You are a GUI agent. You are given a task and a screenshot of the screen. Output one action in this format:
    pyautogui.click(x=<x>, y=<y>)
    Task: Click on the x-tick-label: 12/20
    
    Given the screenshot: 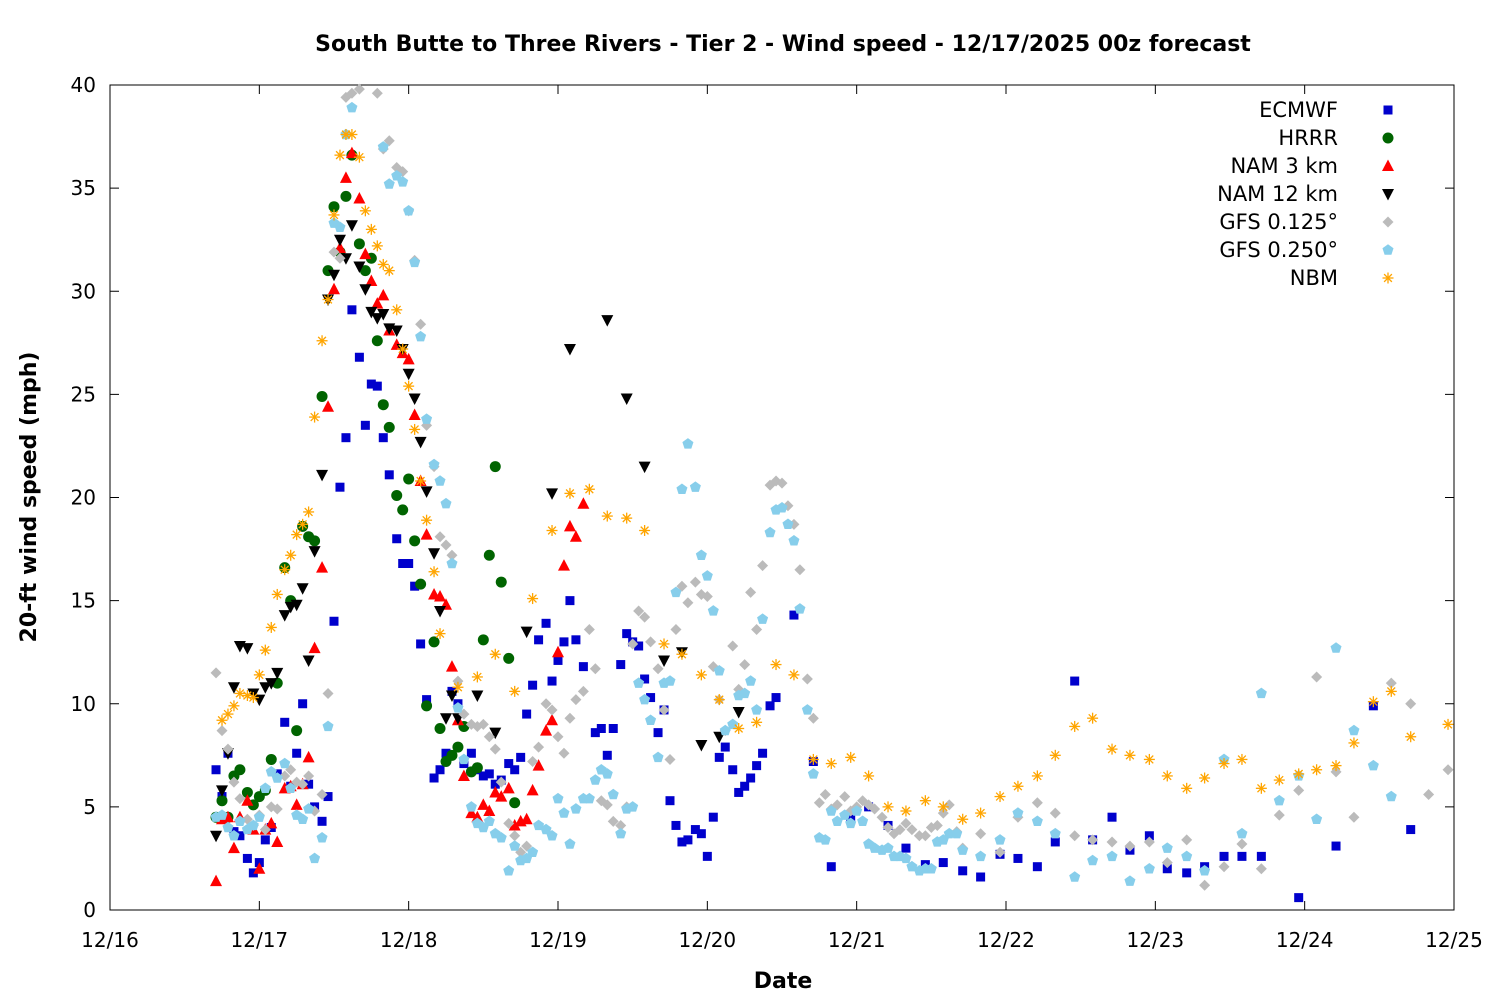 What is the action you would take?
    pyautogui.click(x=708, y=940)
    